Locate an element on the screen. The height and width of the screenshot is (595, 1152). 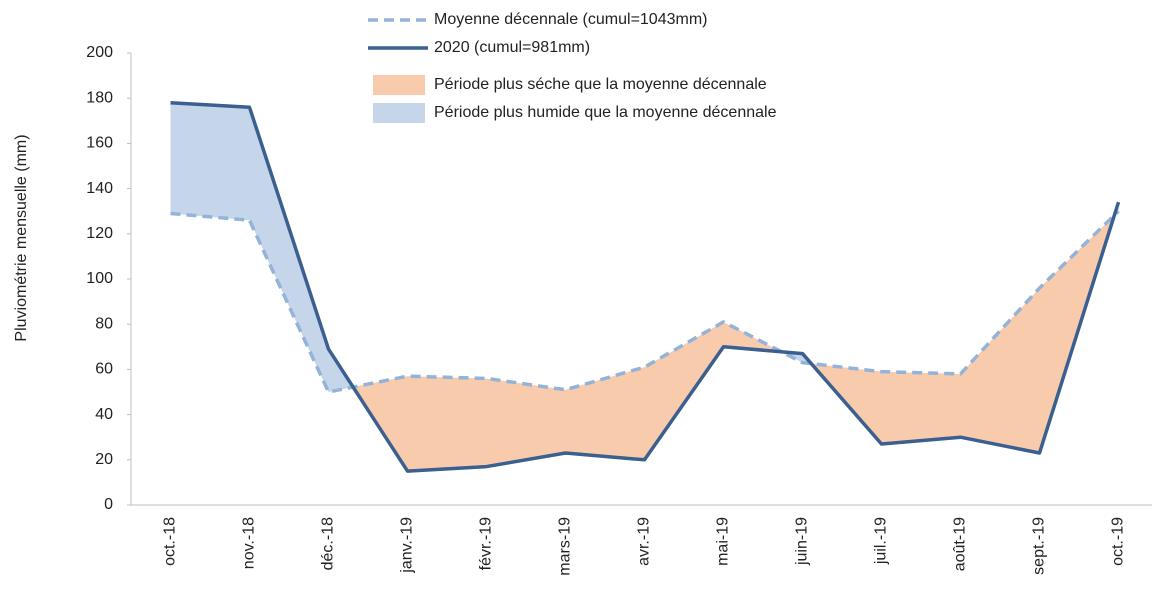
x-tick-label: août-19 is located at coordinates (960, 544).